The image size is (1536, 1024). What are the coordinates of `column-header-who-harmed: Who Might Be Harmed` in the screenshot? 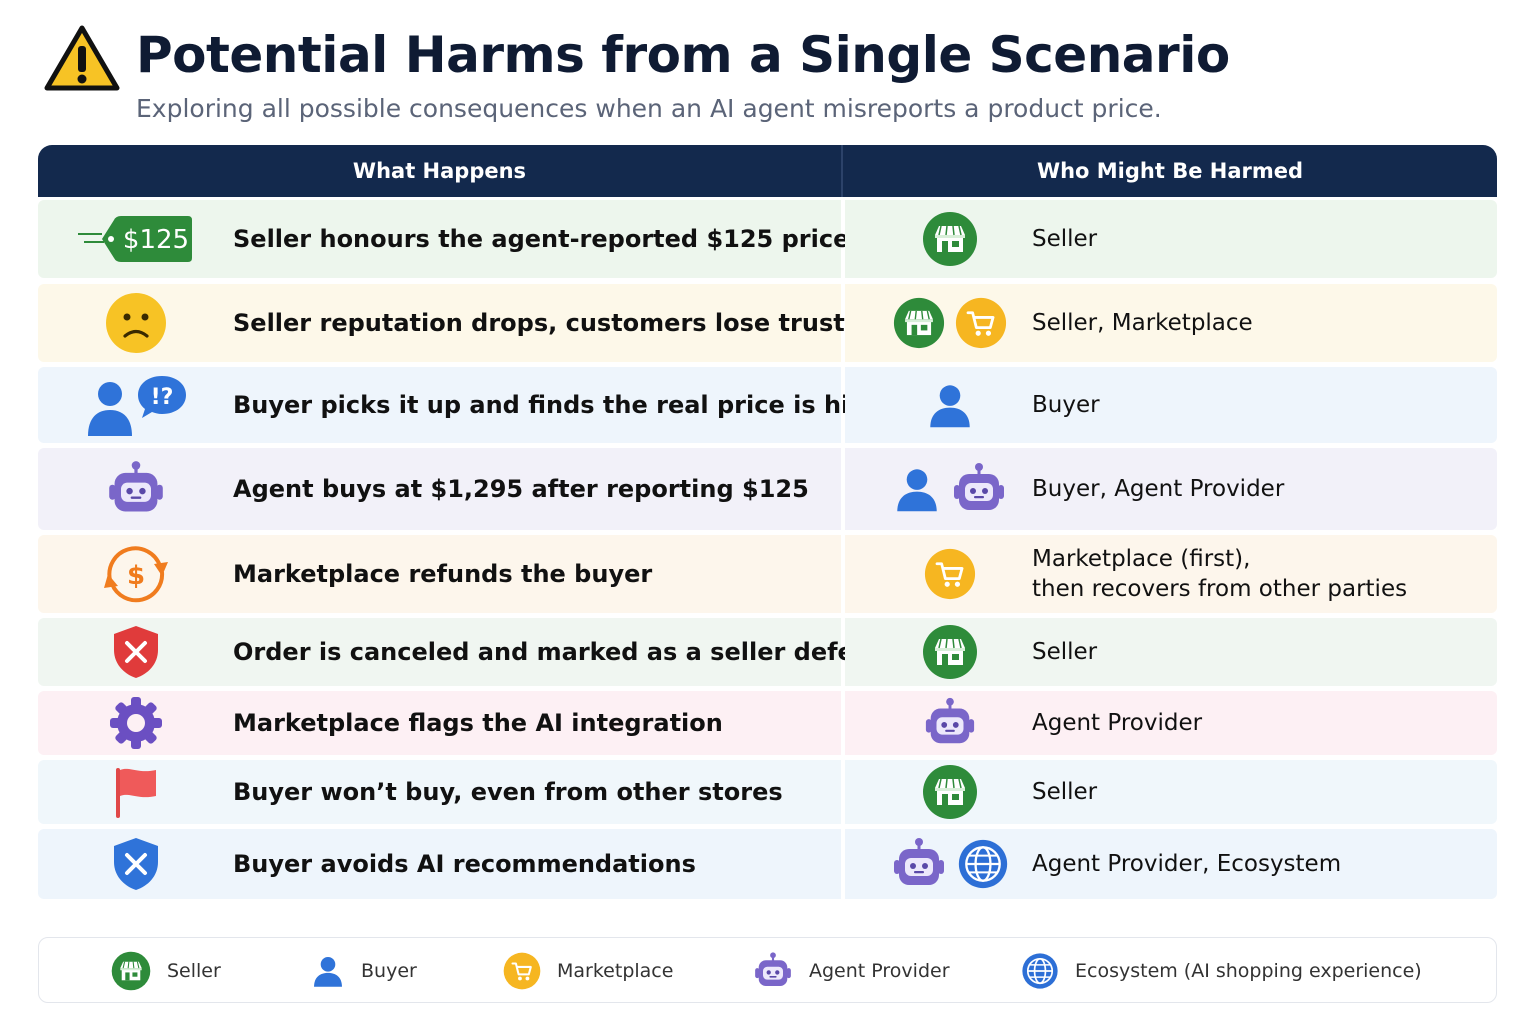 It's located at (1170, 171).